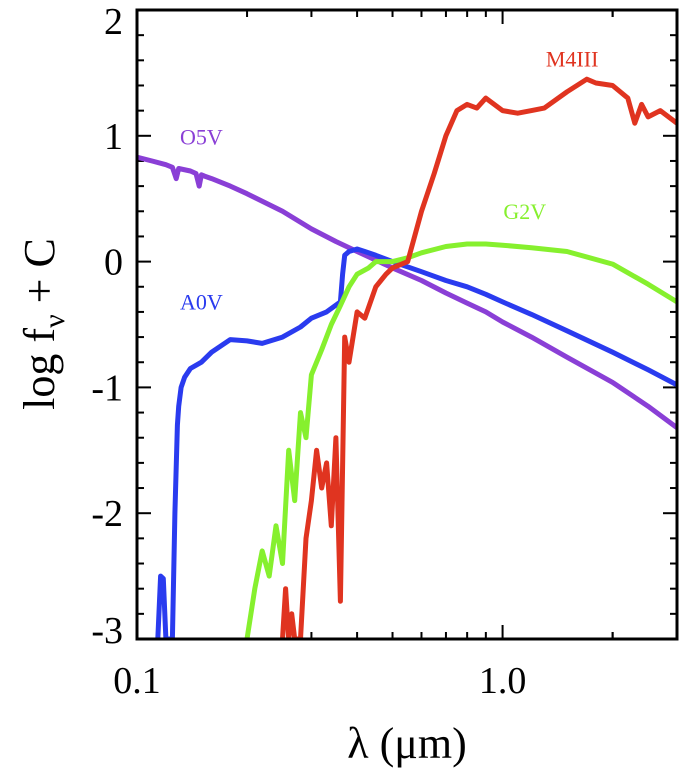 This screenshot has height=773, width=686. What do you see at coordinates (137, 681) in the screenshot?
I see `x-tick-label: 0.1` at bounding box center [137, 681].